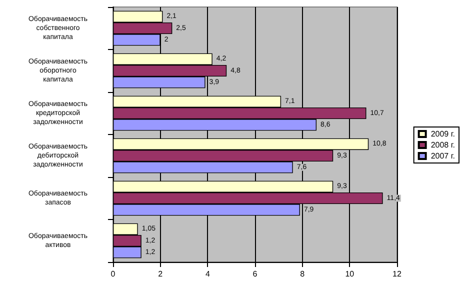 The image size is (465, 290). I want to click on legend-label: 2009 г., so click(443, 134).